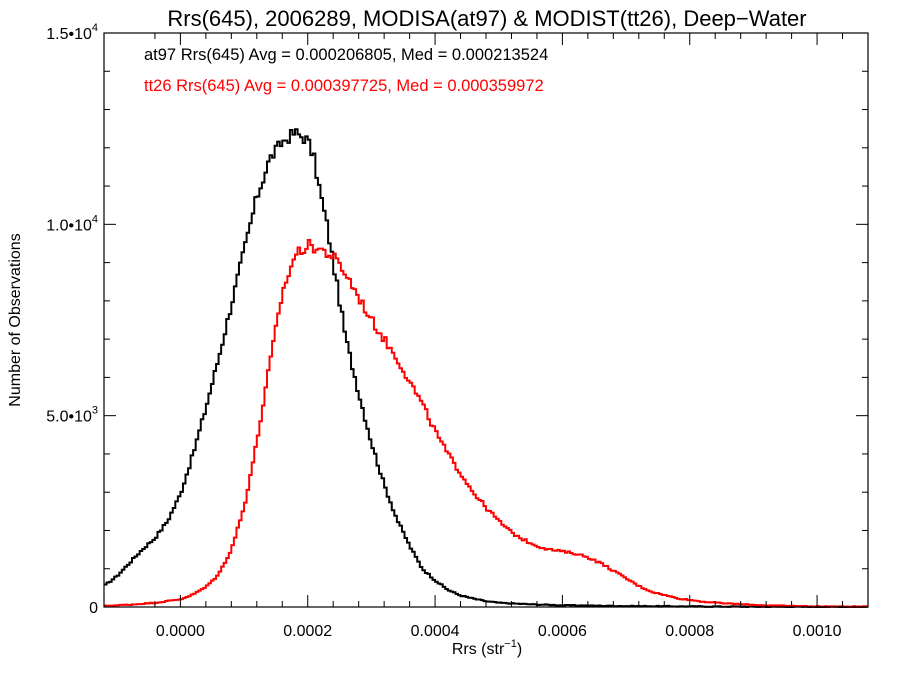 This screenshot has height=675, width=900. I want to click on x-tick-label: 0.0008, so click(689, 631).